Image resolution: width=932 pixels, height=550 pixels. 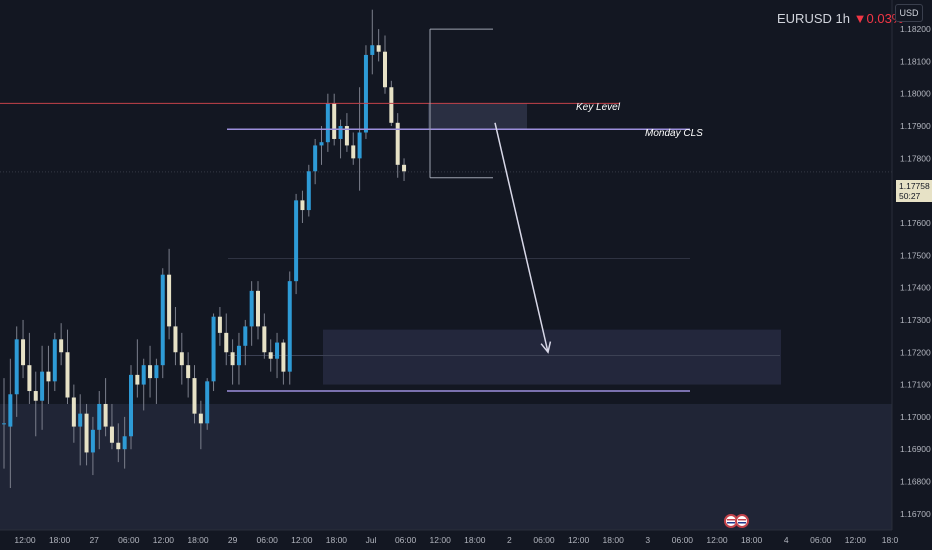 I want to click on time-tick-label: 06:00, so click(x=406, y=540).